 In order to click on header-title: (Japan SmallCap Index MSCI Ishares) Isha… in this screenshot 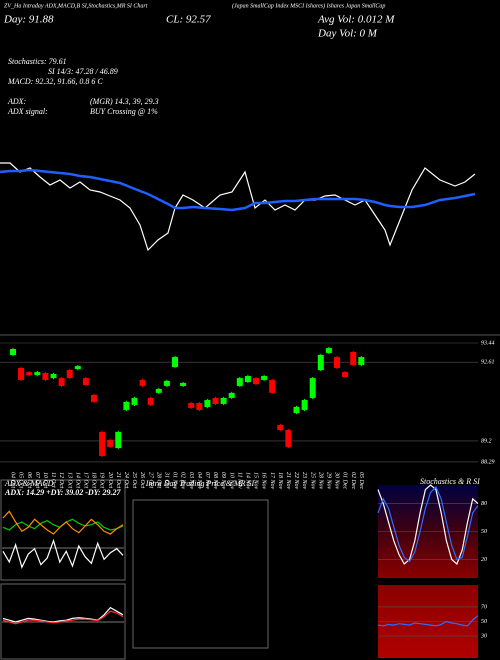, I will do `click(308, 5)`.